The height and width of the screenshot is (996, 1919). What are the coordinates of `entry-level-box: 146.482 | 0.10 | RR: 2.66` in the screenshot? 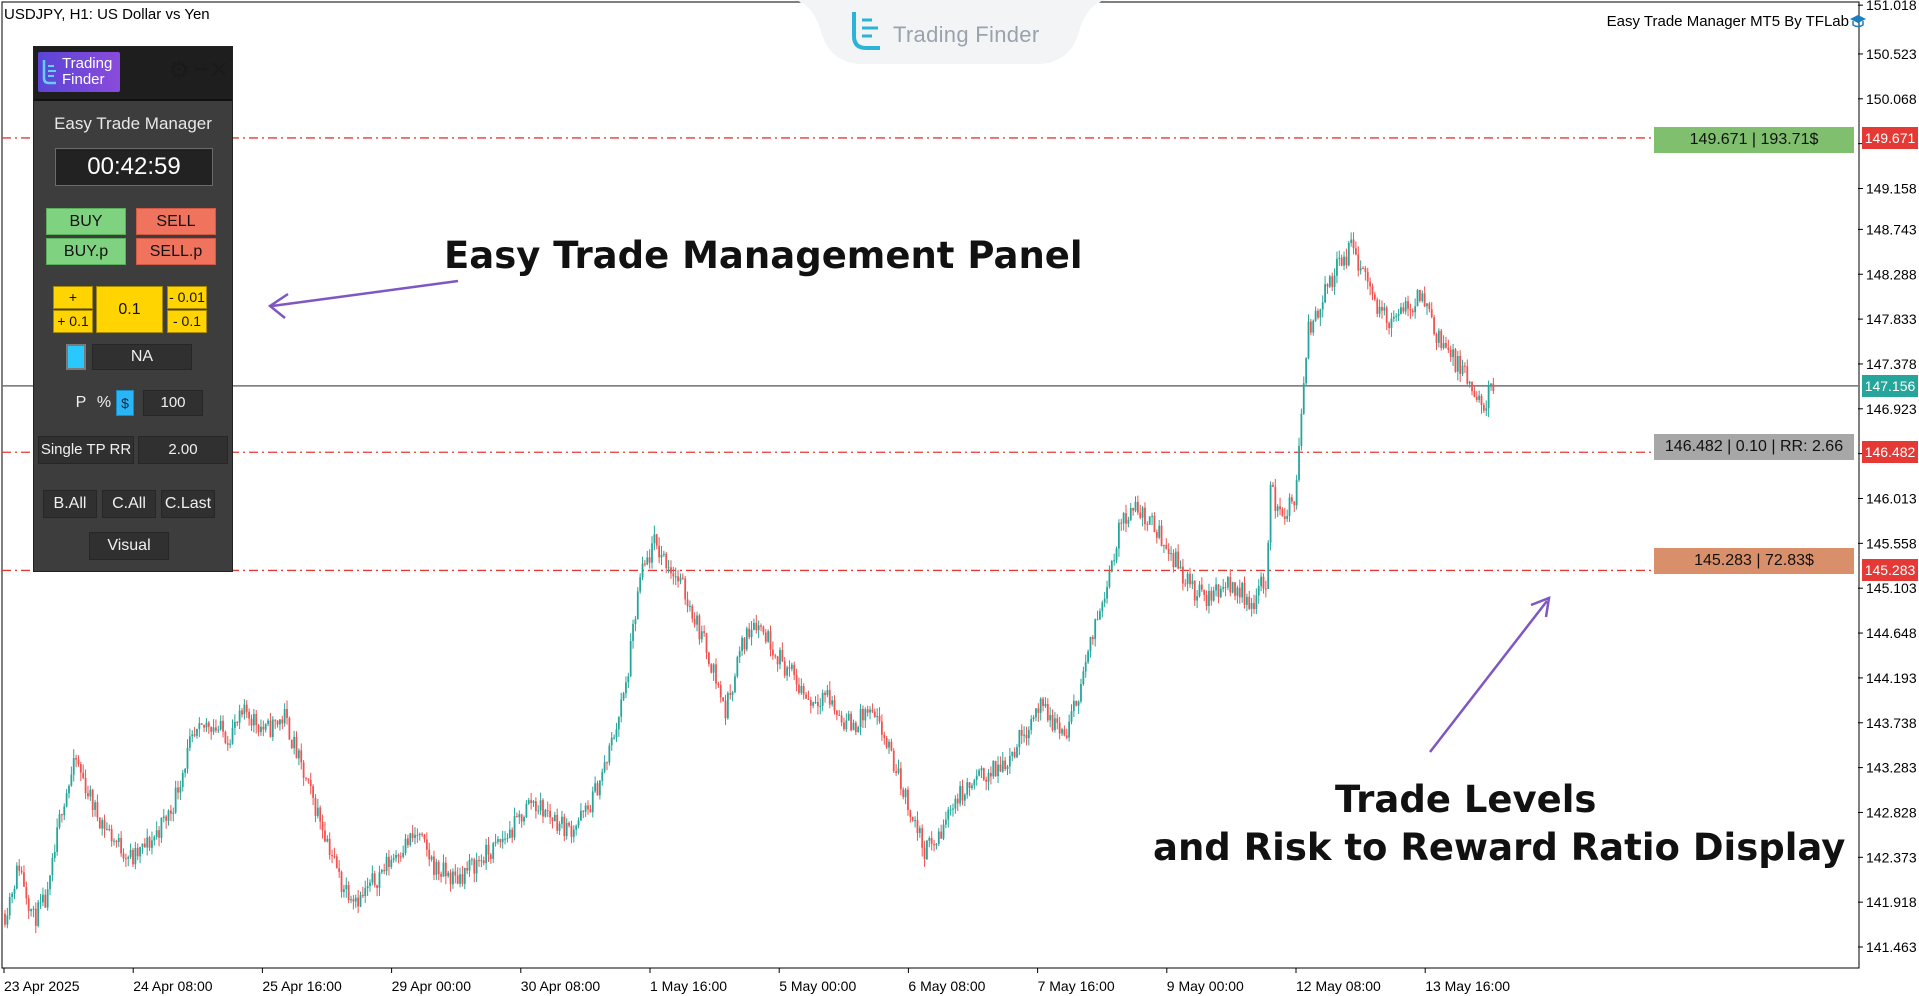 It's located at (1754, 447).